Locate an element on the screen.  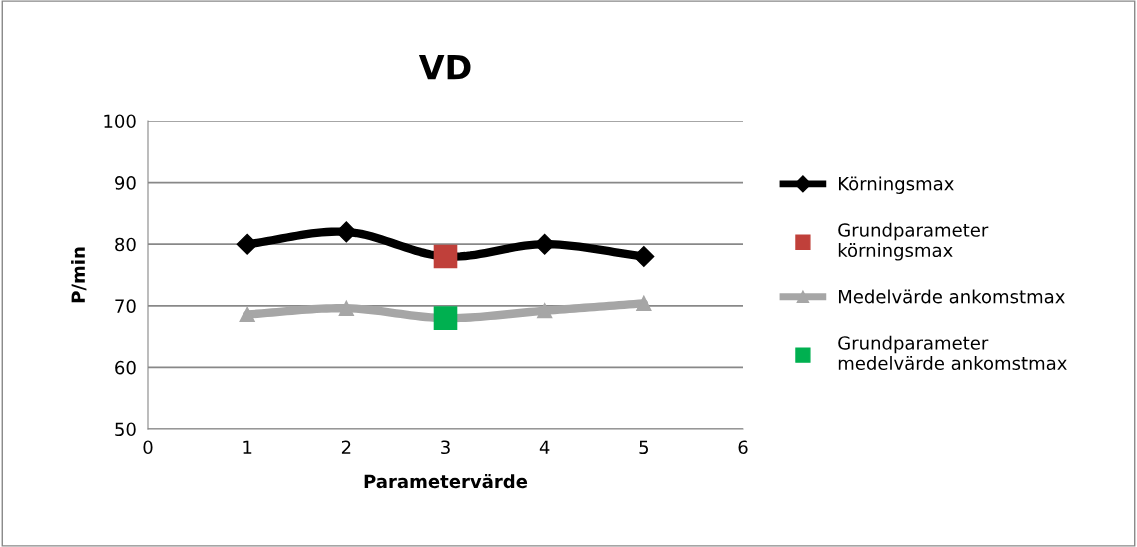
y-tick-label: 70 is located at coordinates (125, 306).